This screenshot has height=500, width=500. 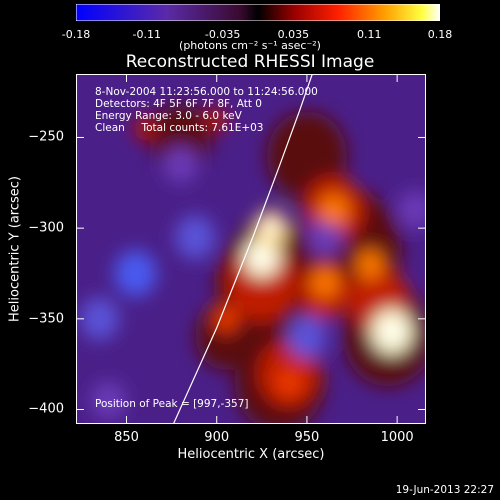 What do you see at coordinates (76, 34) in the screenshot?
I see `colorbar-tick-label: -0.18` at bounding box center [76, 34].